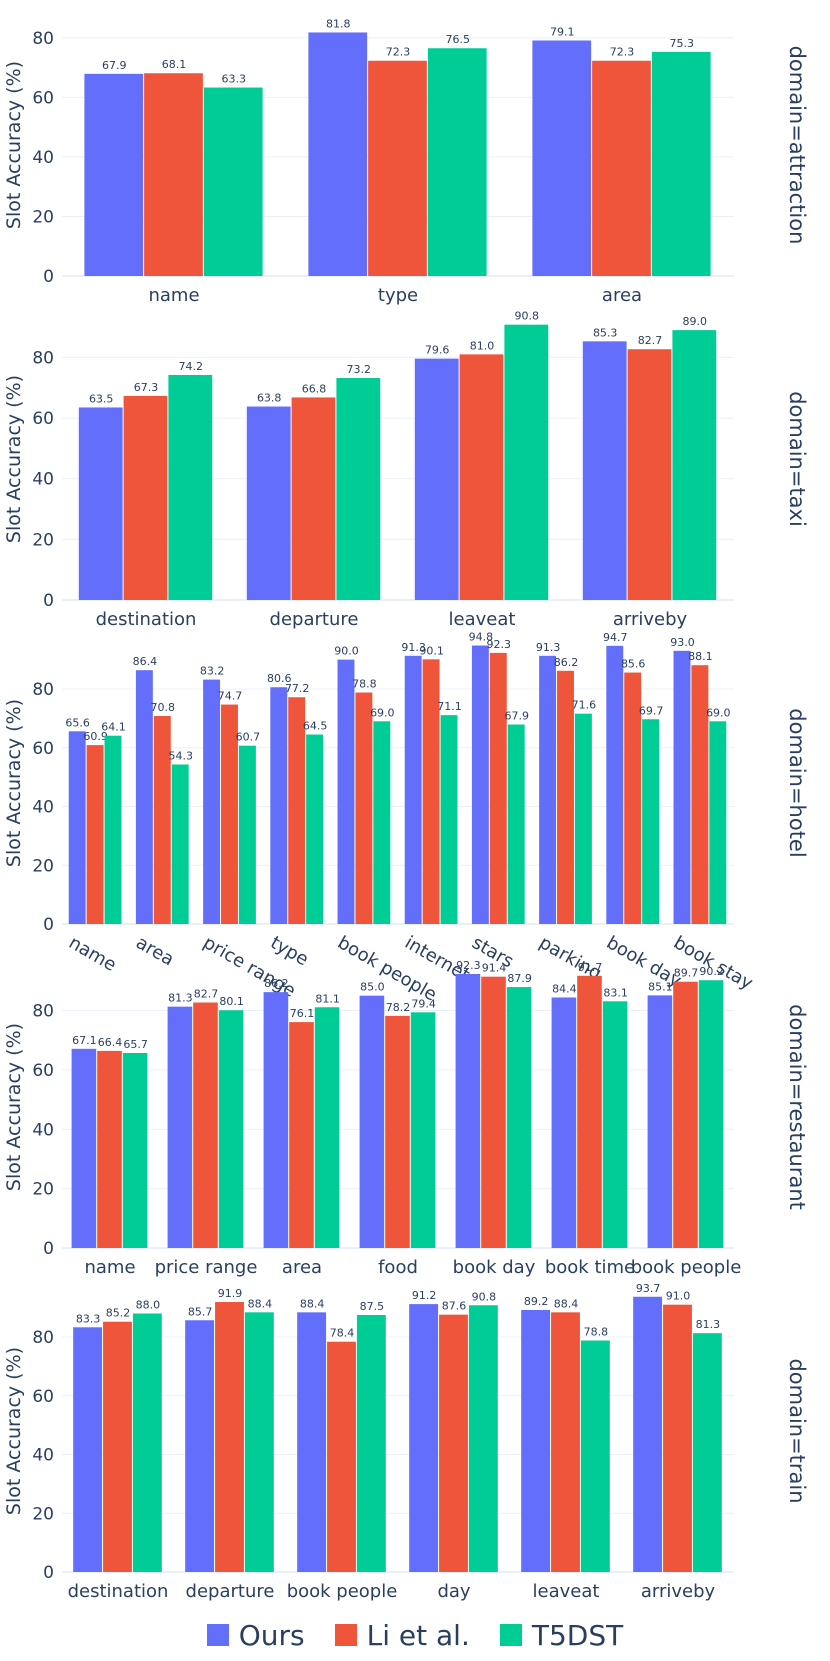 This screenshot has width=830, height=1661. I want to click on bar-t5dst-food, so click(423, 1130).